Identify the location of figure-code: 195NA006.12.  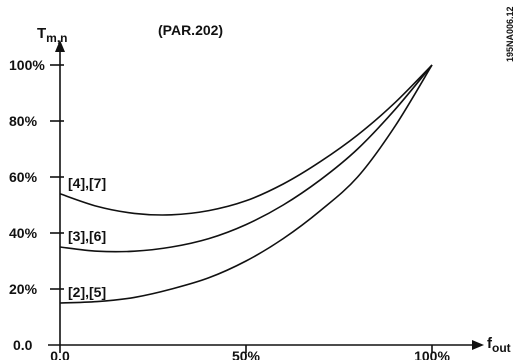
(510, 34).